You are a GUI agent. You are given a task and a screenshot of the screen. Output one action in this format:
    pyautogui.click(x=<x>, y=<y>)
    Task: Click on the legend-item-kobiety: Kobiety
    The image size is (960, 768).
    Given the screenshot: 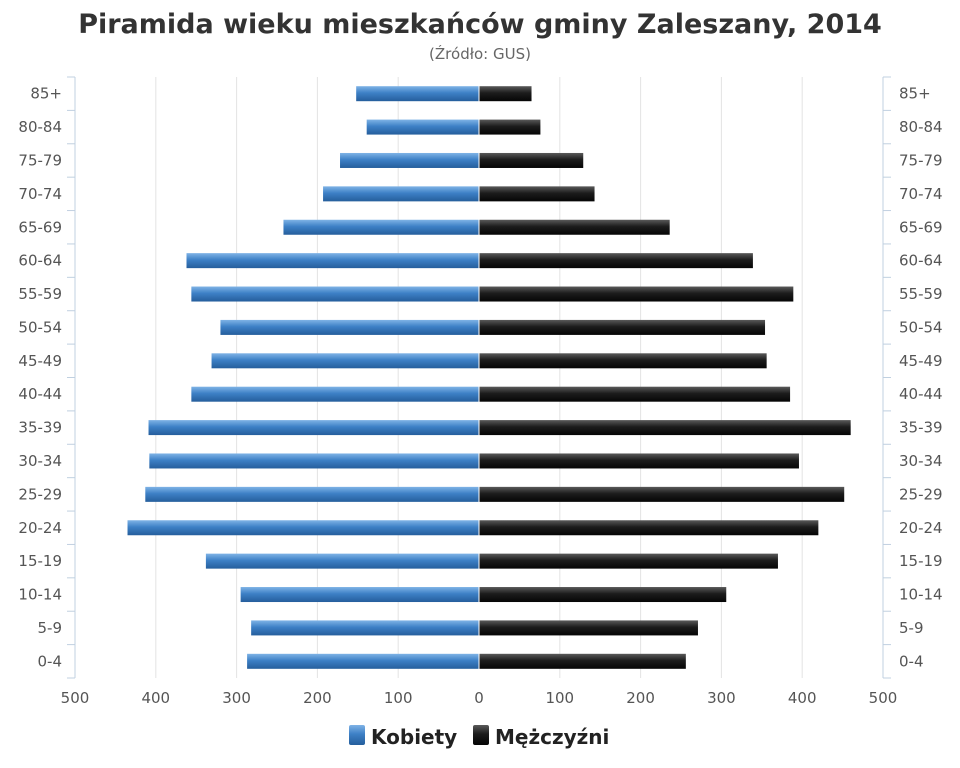 What is the action you would take?
    pyautogui.click(x=403, y=737)
    